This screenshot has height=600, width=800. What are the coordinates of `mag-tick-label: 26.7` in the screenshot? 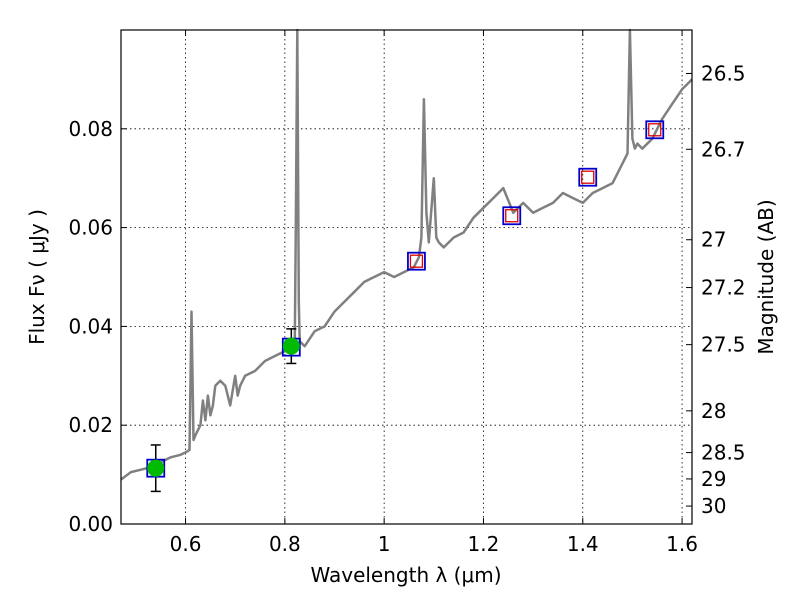 It's located at (723, 149).